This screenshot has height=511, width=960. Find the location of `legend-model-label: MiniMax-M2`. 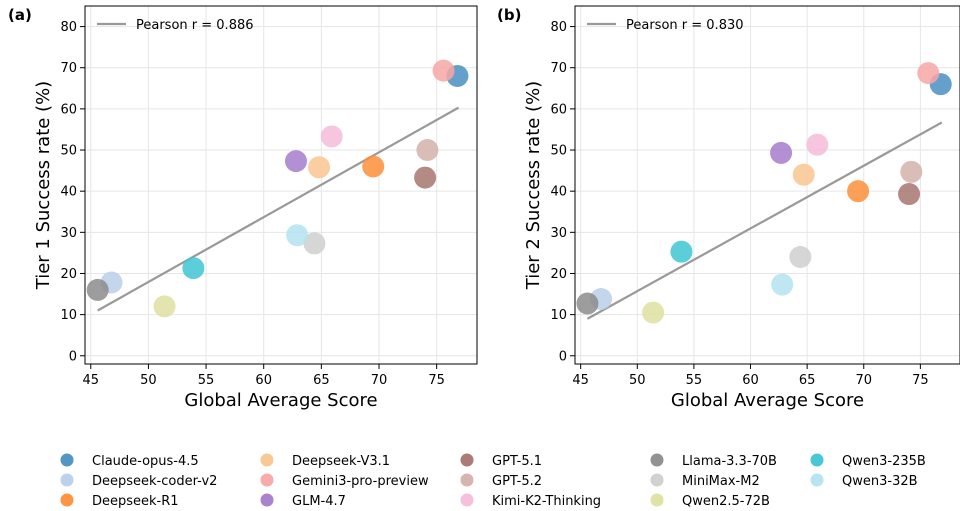

legend-model-label: MiniMax-M2 is located at coordinates (721, 481).